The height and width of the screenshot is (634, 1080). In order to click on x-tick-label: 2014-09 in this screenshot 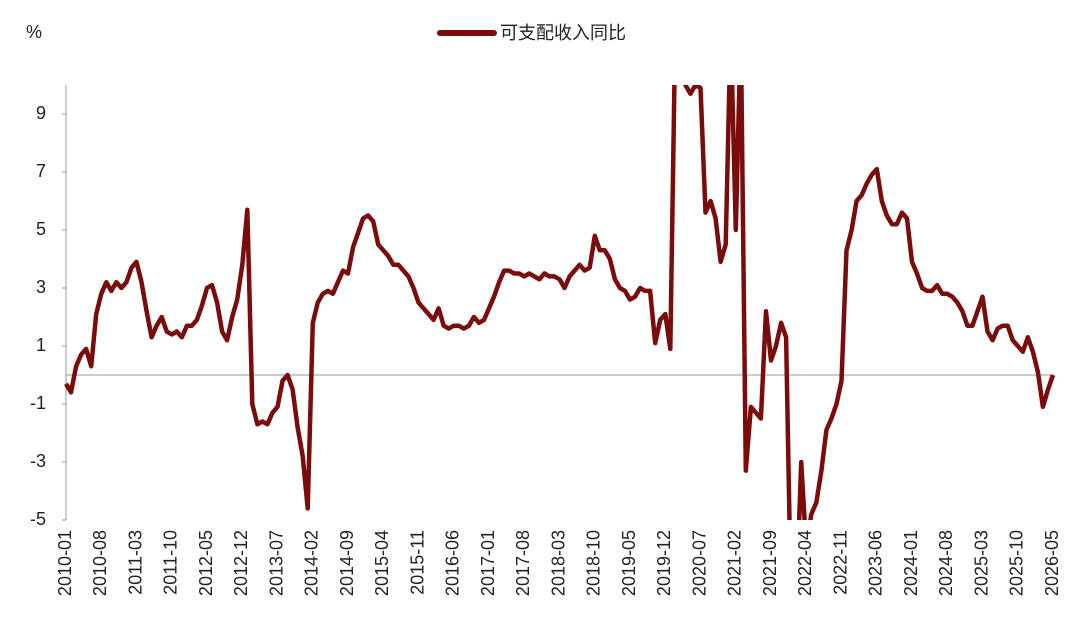, I will do `click(347, 563)`.